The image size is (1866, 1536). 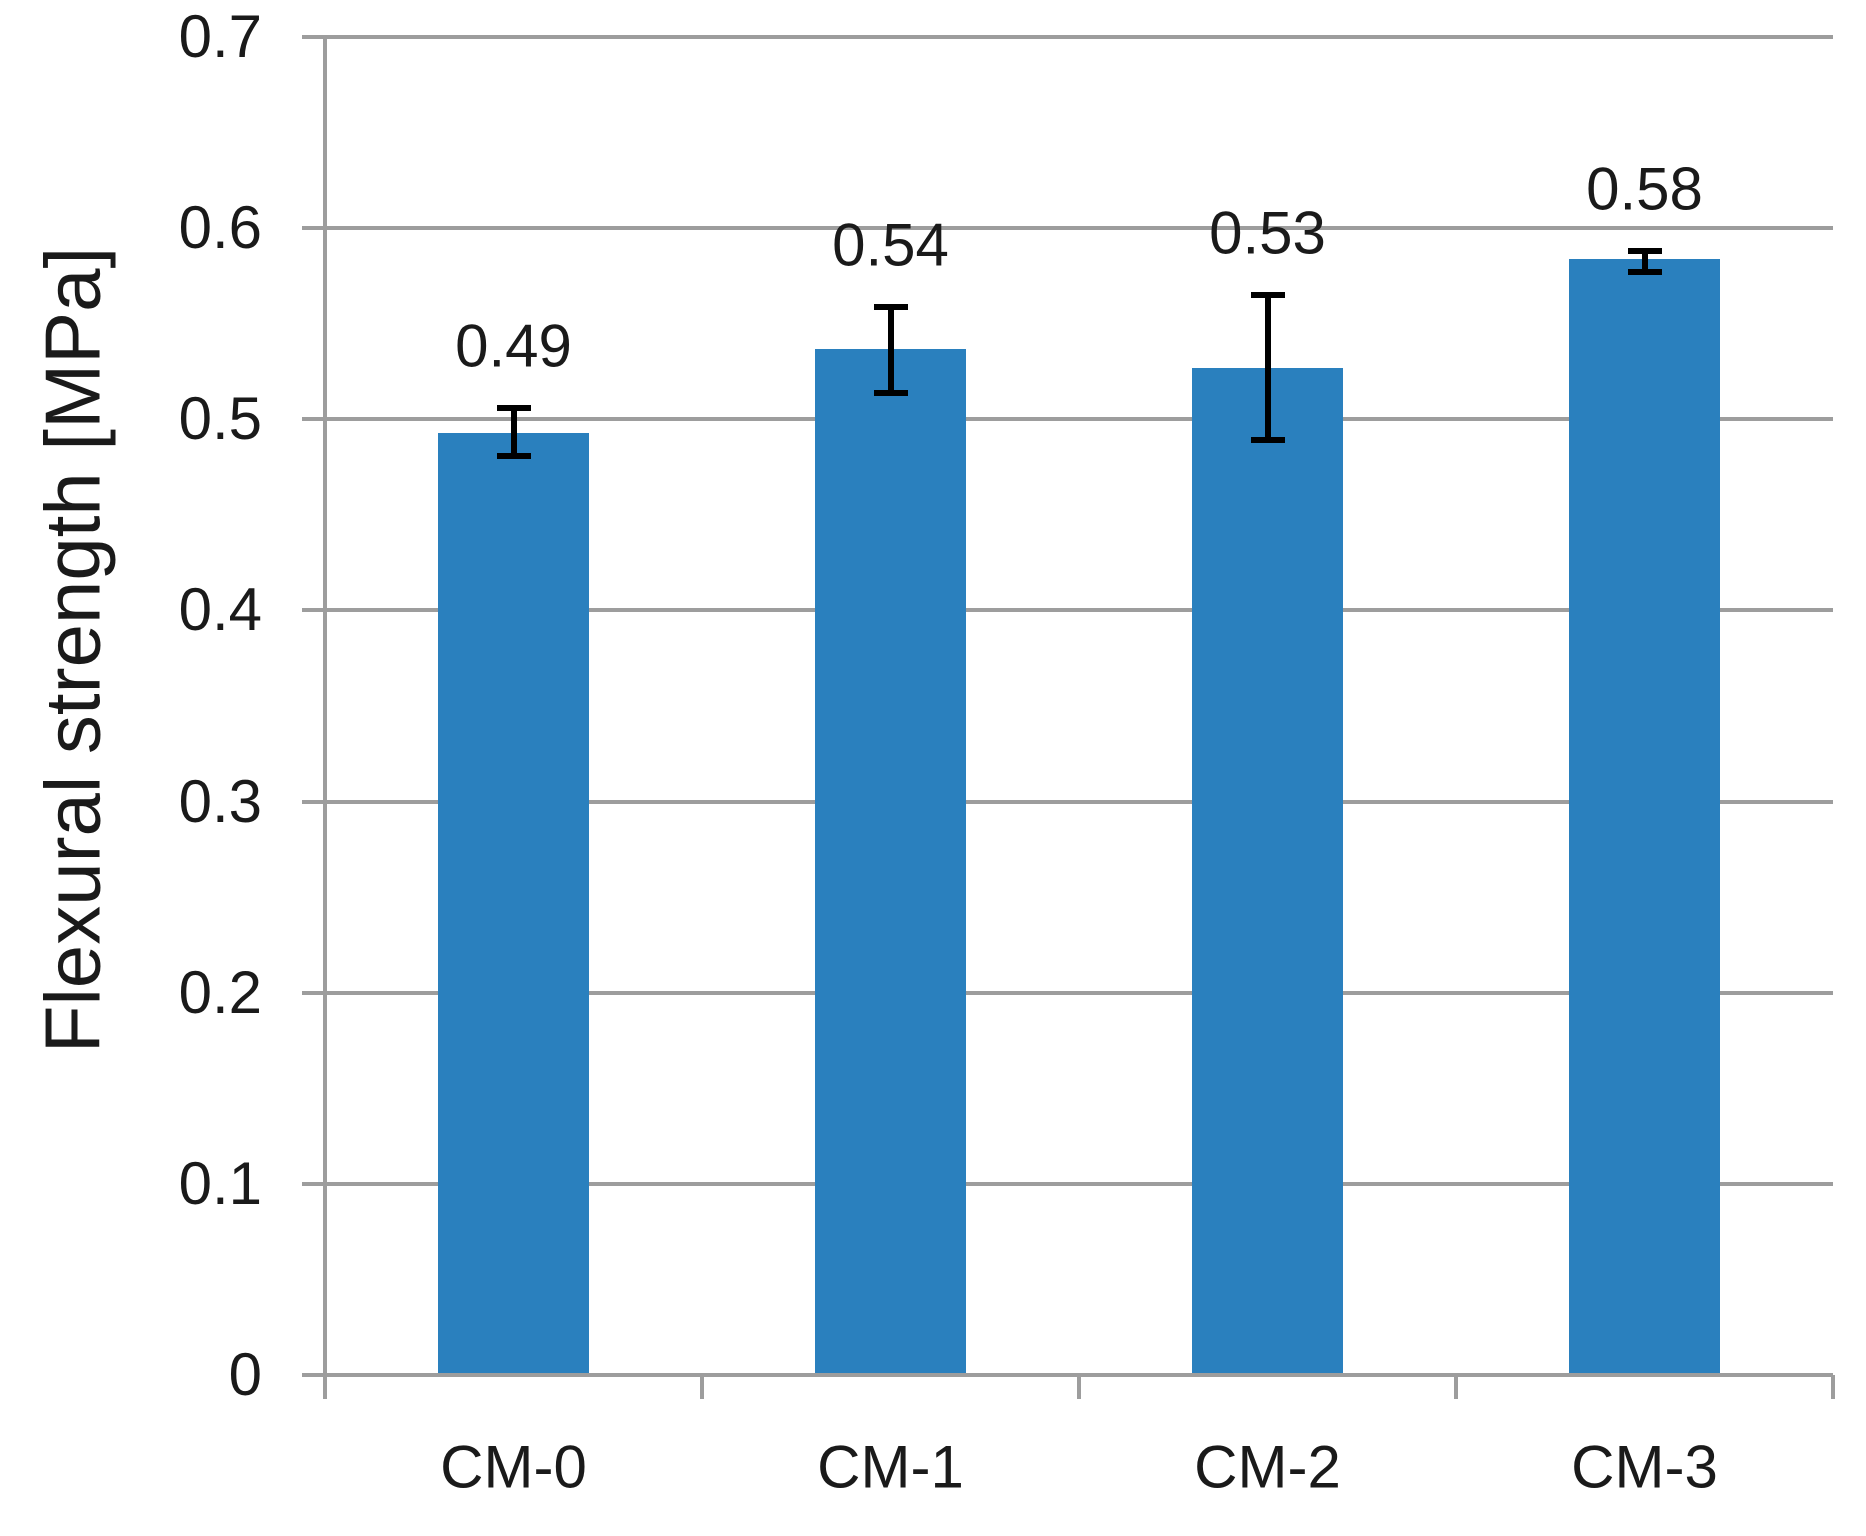 I want to click on x-axis-line, so click(x=1067, y=1375).